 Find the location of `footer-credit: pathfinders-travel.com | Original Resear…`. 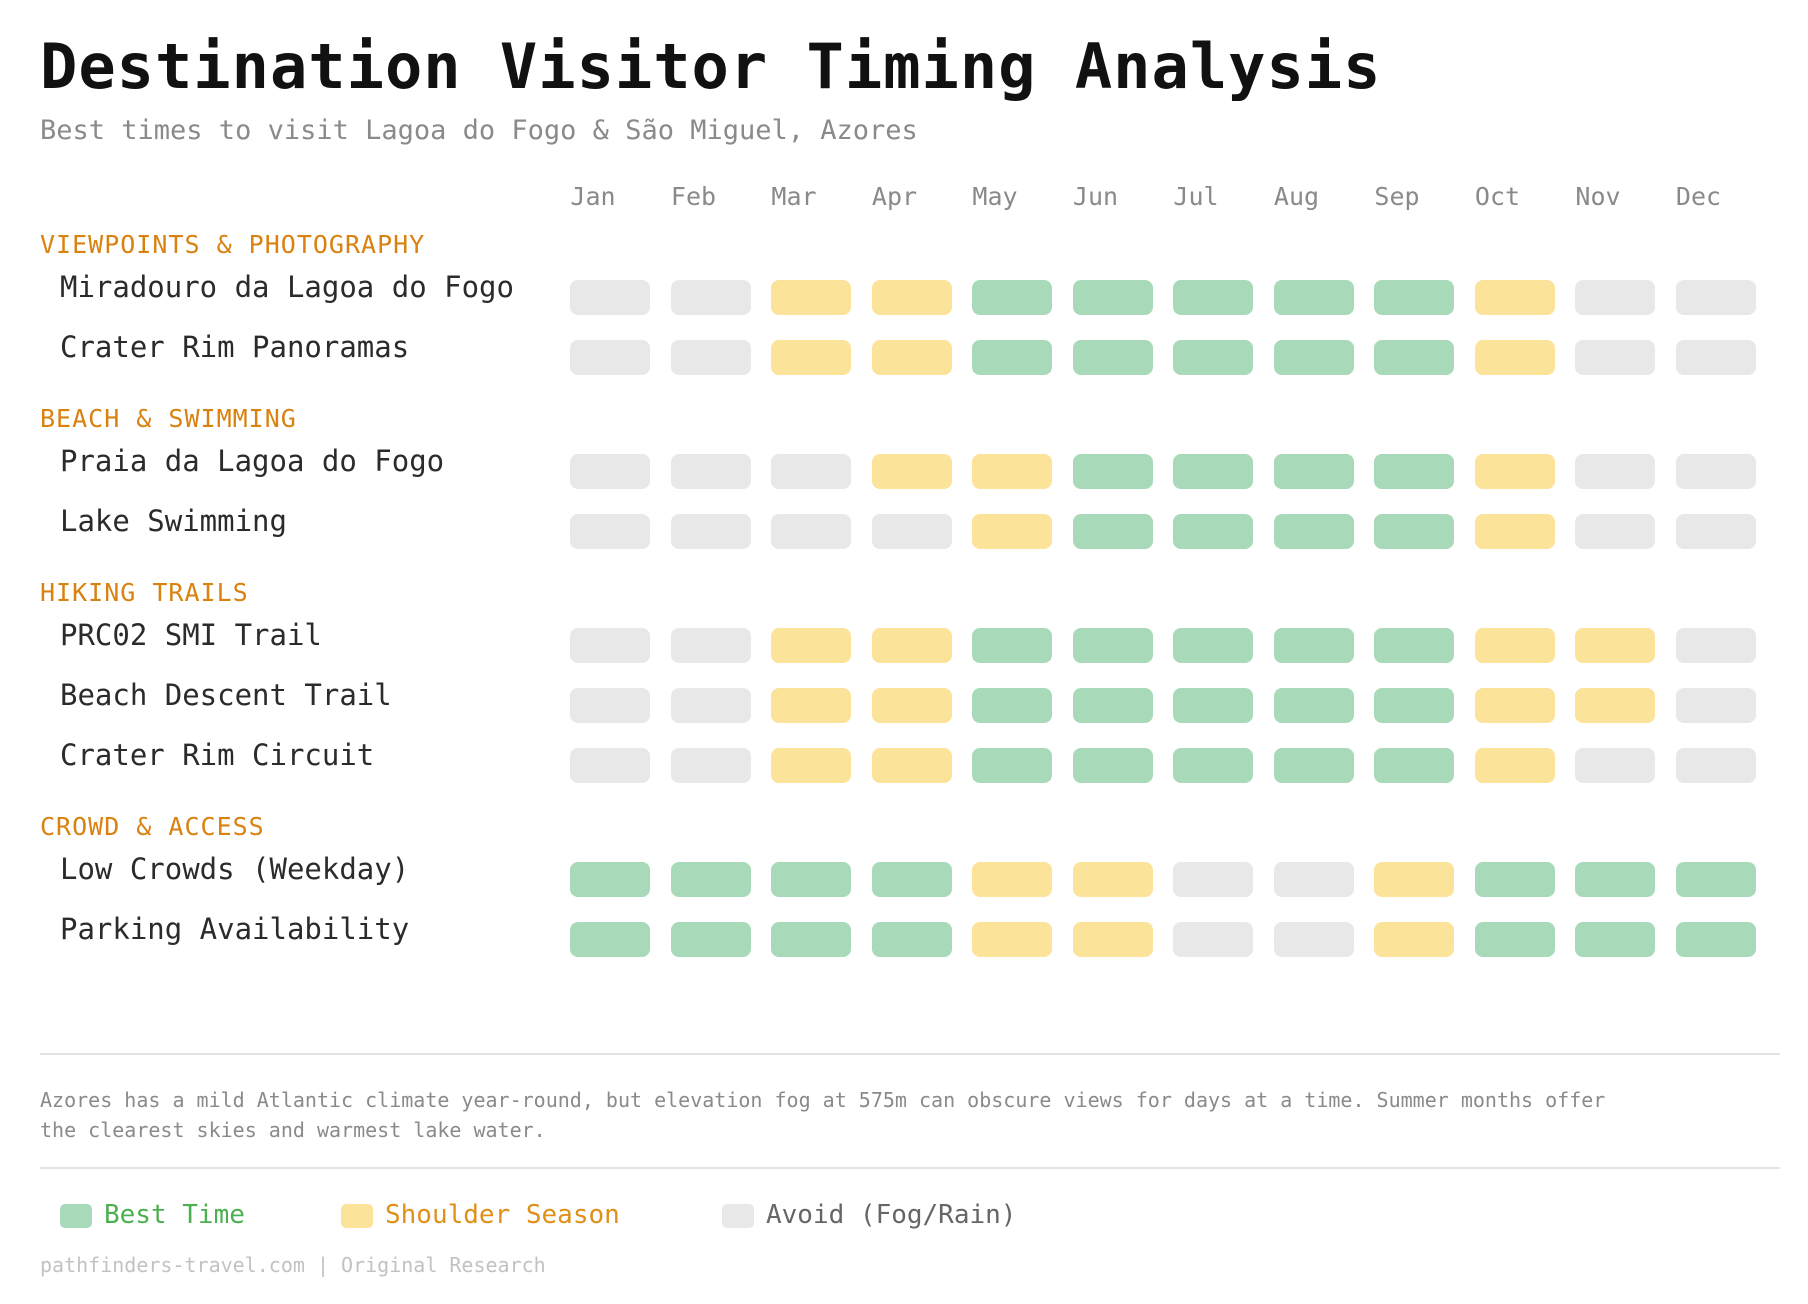

footer-credit: pathfinders-travel.com | Original Resear… is located at coordinates (293, 1265).